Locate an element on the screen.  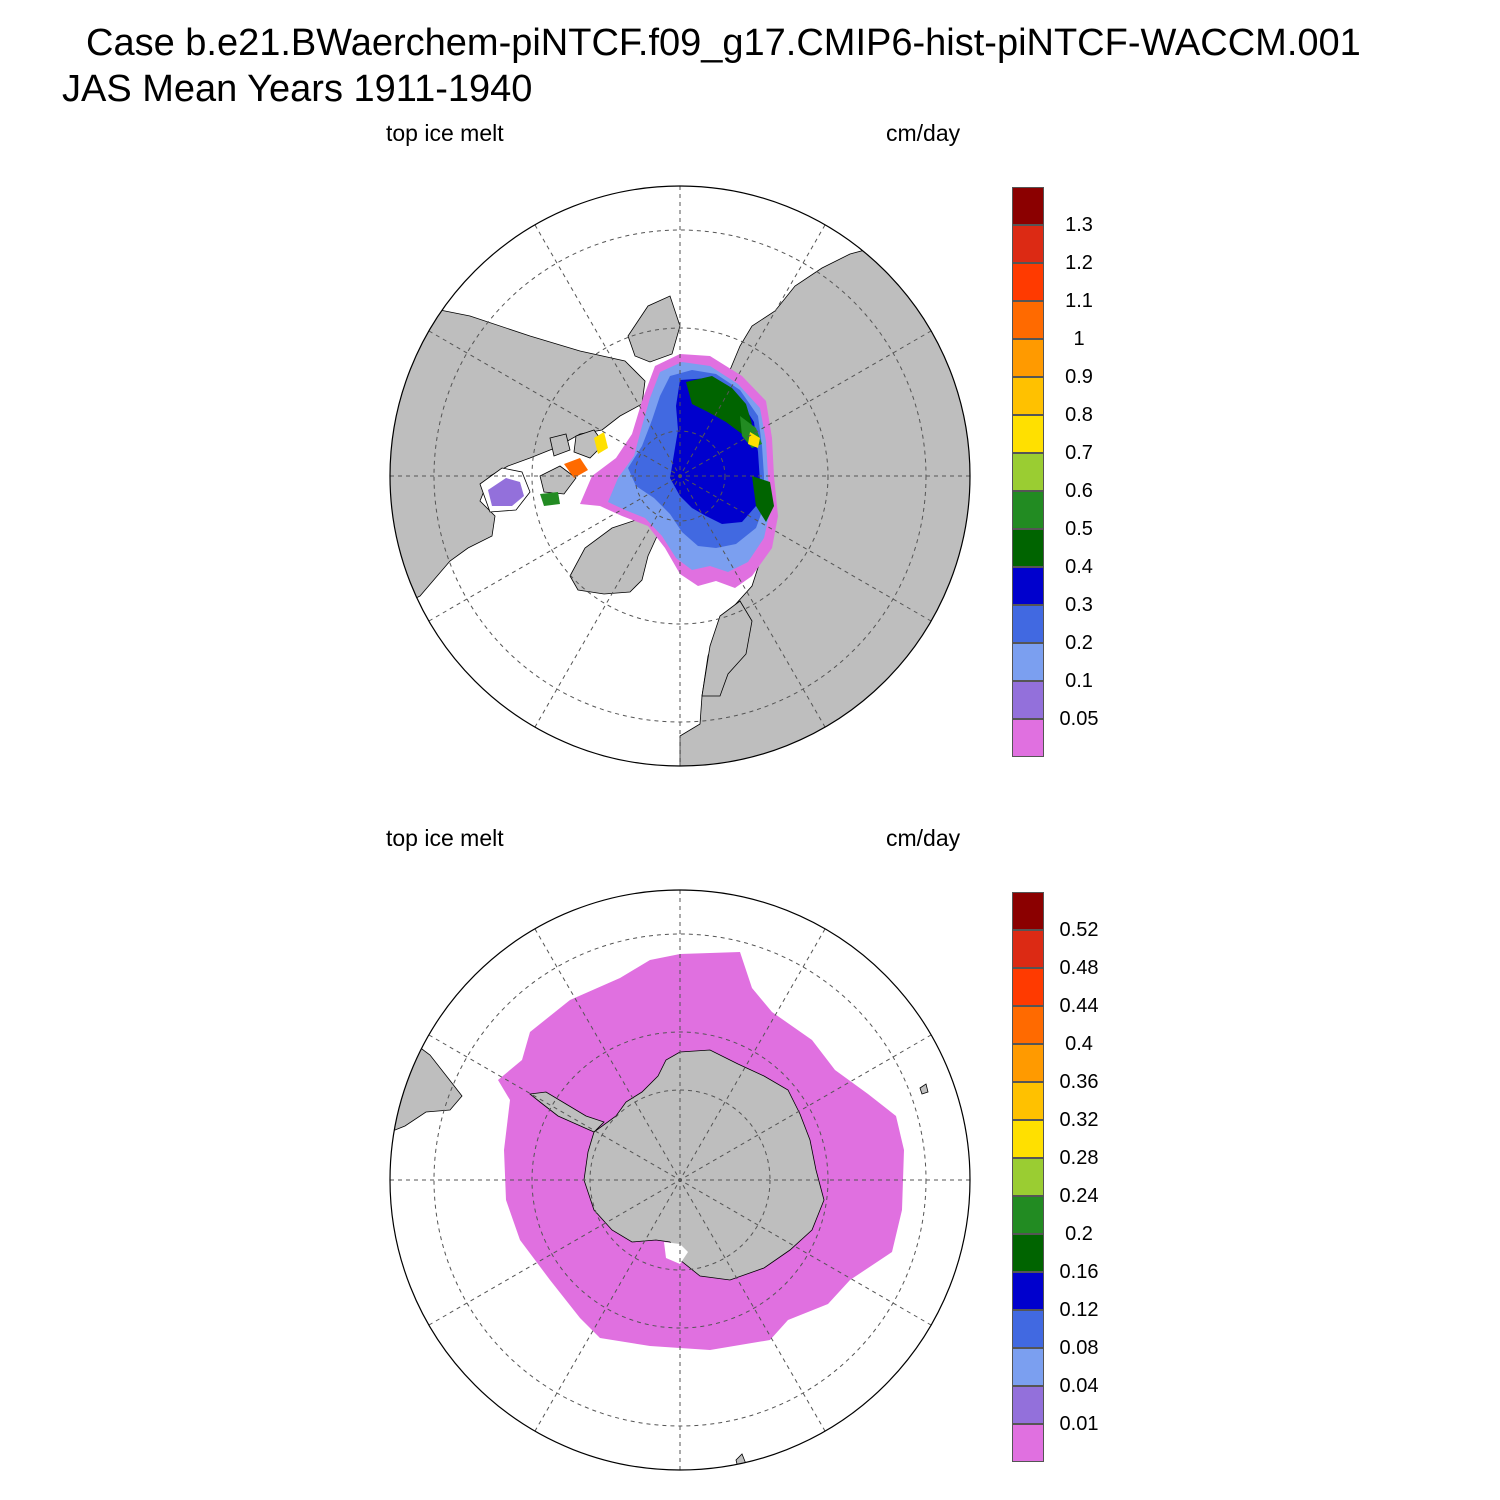
colorbar-level-label: 0.52 is located at coordinates (1079, 930).